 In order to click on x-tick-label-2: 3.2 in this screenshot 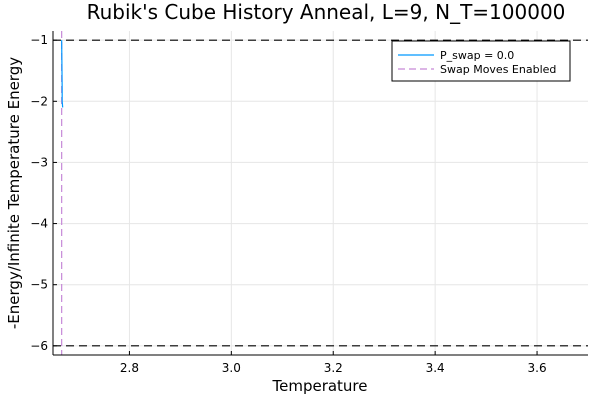, I will do `click(333, 368)`.